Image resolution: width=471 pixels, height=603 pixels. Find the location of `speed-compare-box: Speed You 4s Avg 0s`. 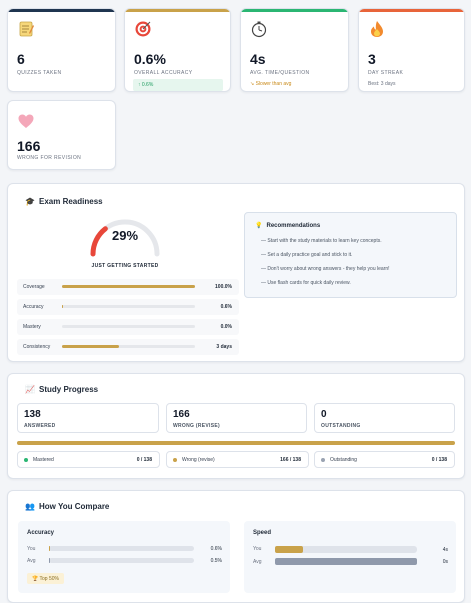

speed-compare-box: Speed You 4s Avg 0s is located at coordinates (350, 557).